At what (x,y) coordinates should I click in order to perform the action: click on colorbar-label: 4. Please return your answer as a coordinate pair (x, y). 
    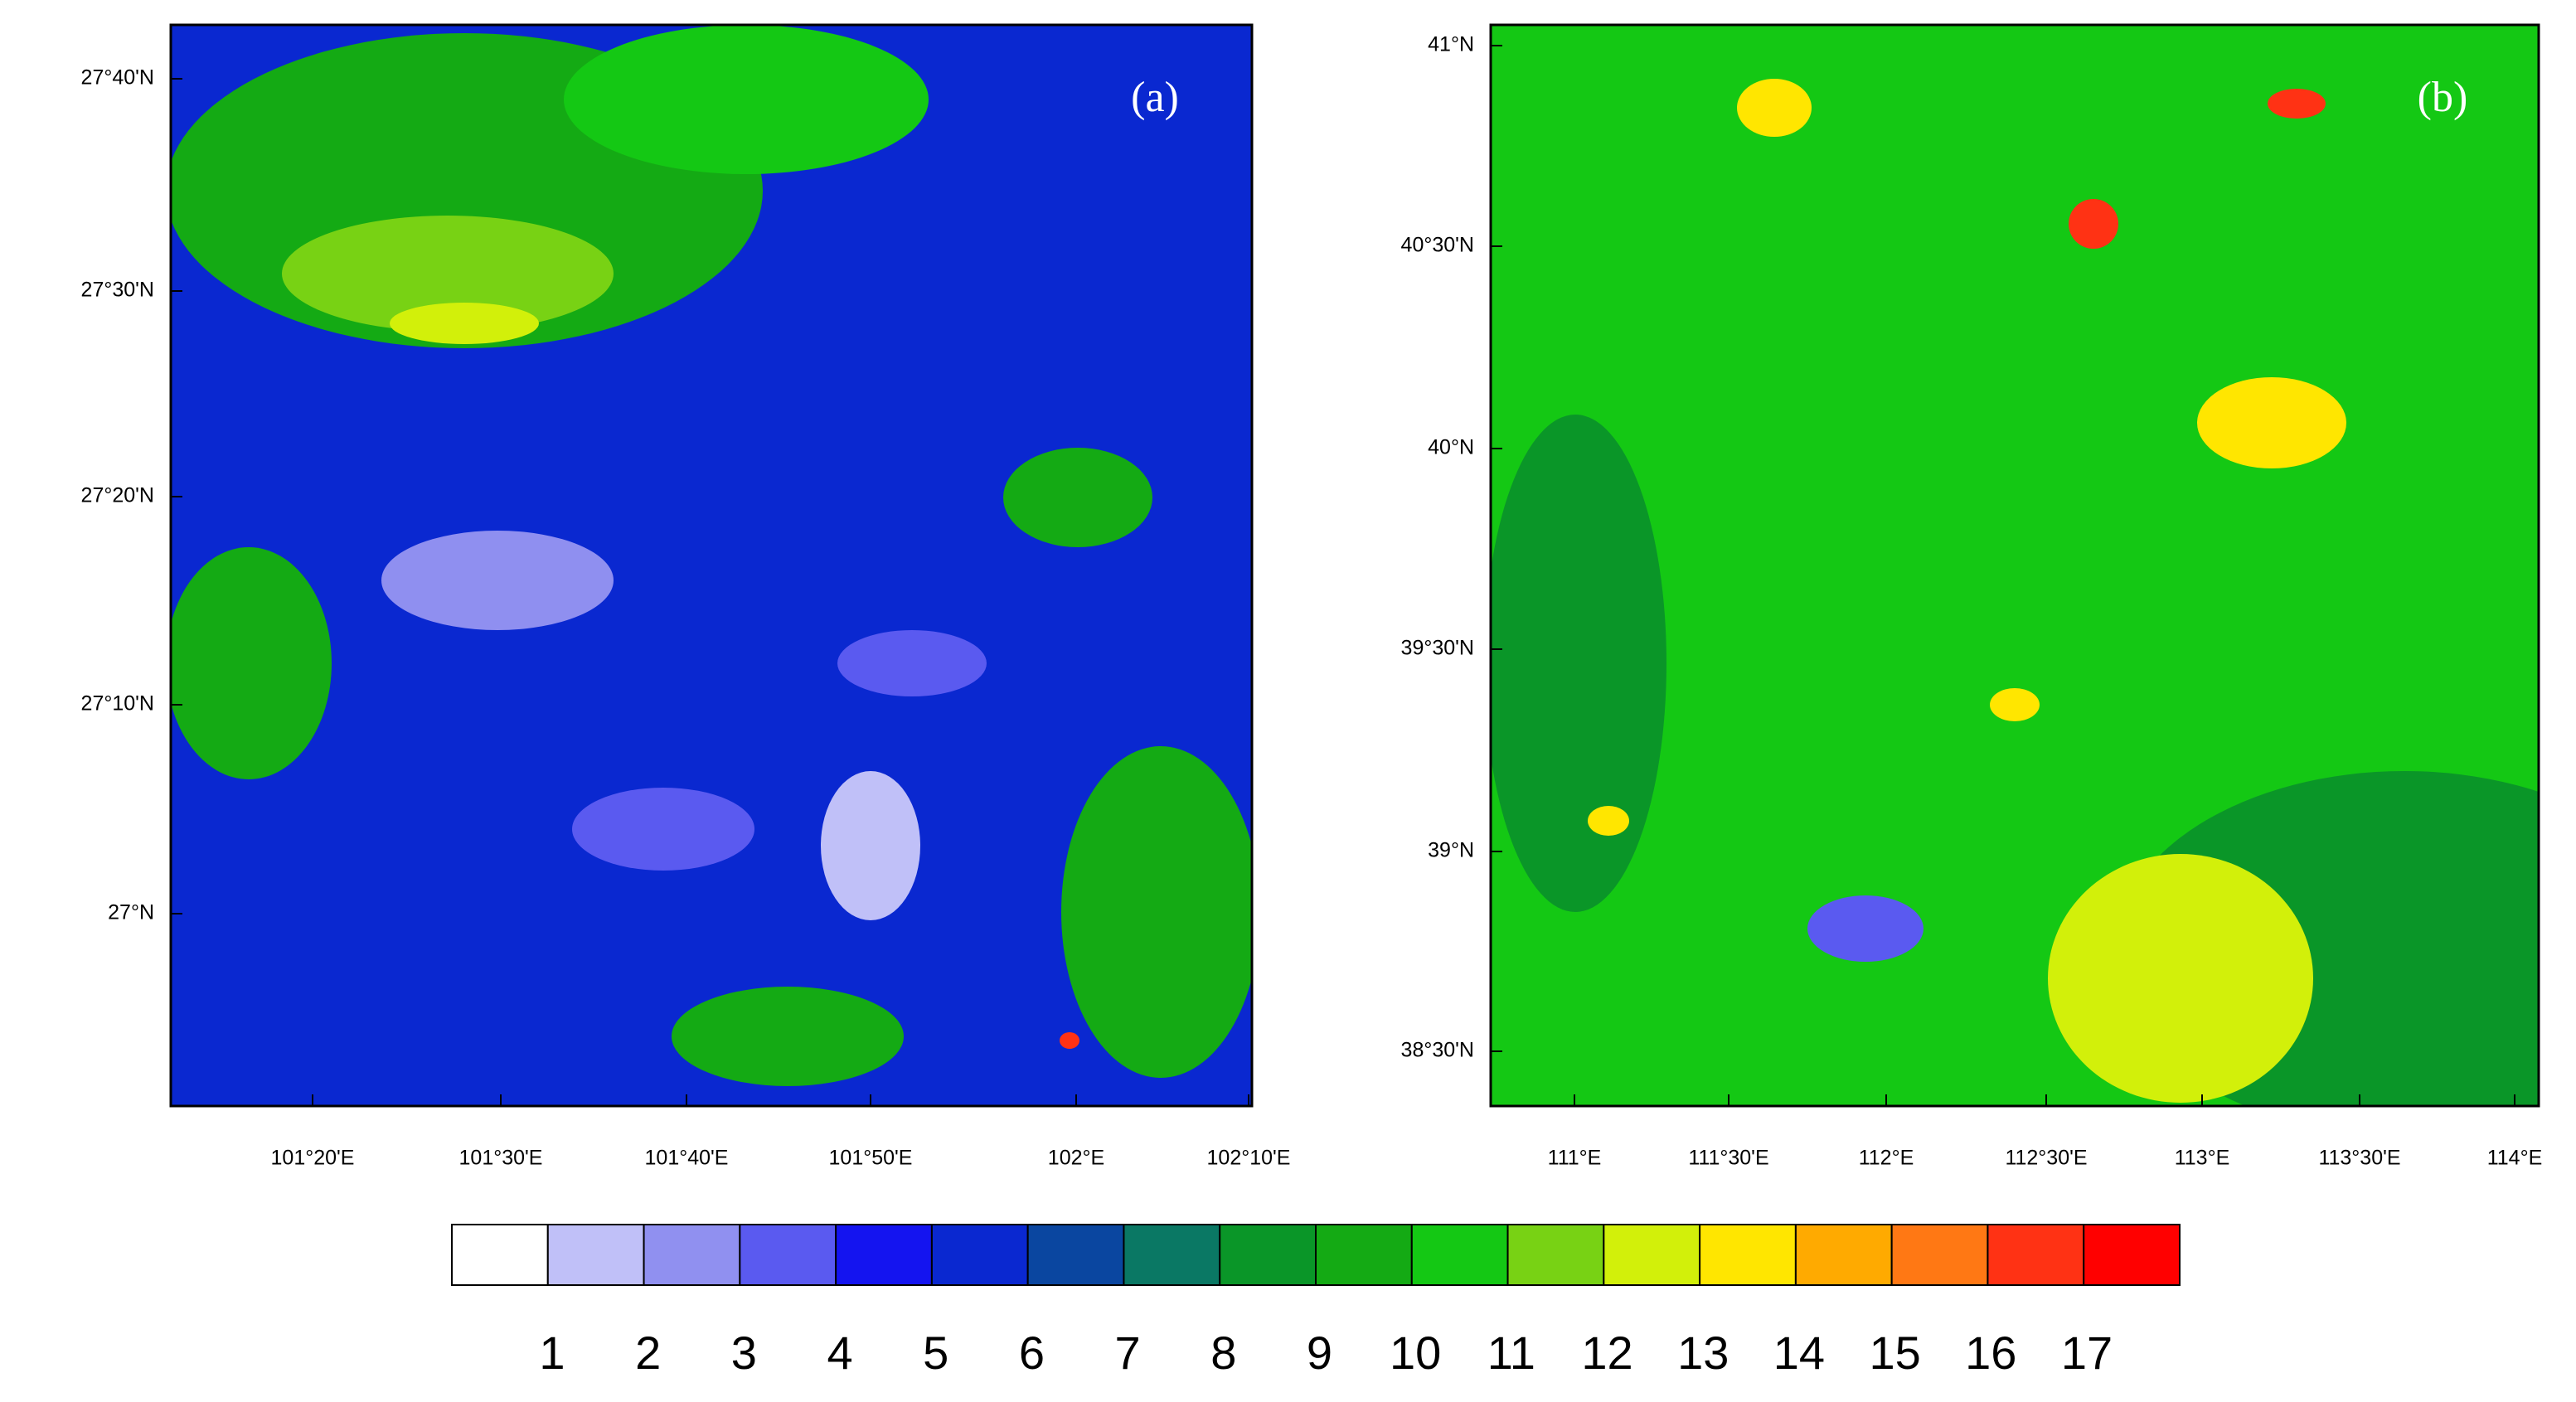
    Looking at the image, I should click on (839, 1353).